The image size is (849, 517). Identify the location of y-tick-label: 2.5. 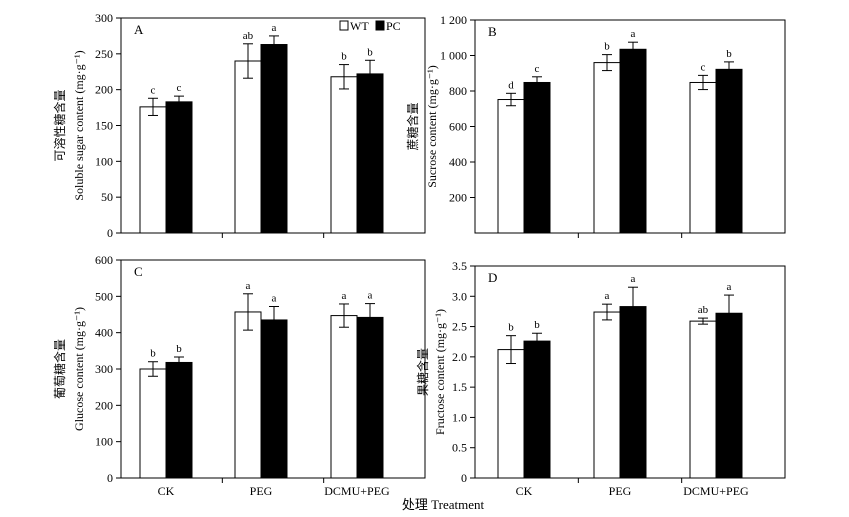
(459, 327).